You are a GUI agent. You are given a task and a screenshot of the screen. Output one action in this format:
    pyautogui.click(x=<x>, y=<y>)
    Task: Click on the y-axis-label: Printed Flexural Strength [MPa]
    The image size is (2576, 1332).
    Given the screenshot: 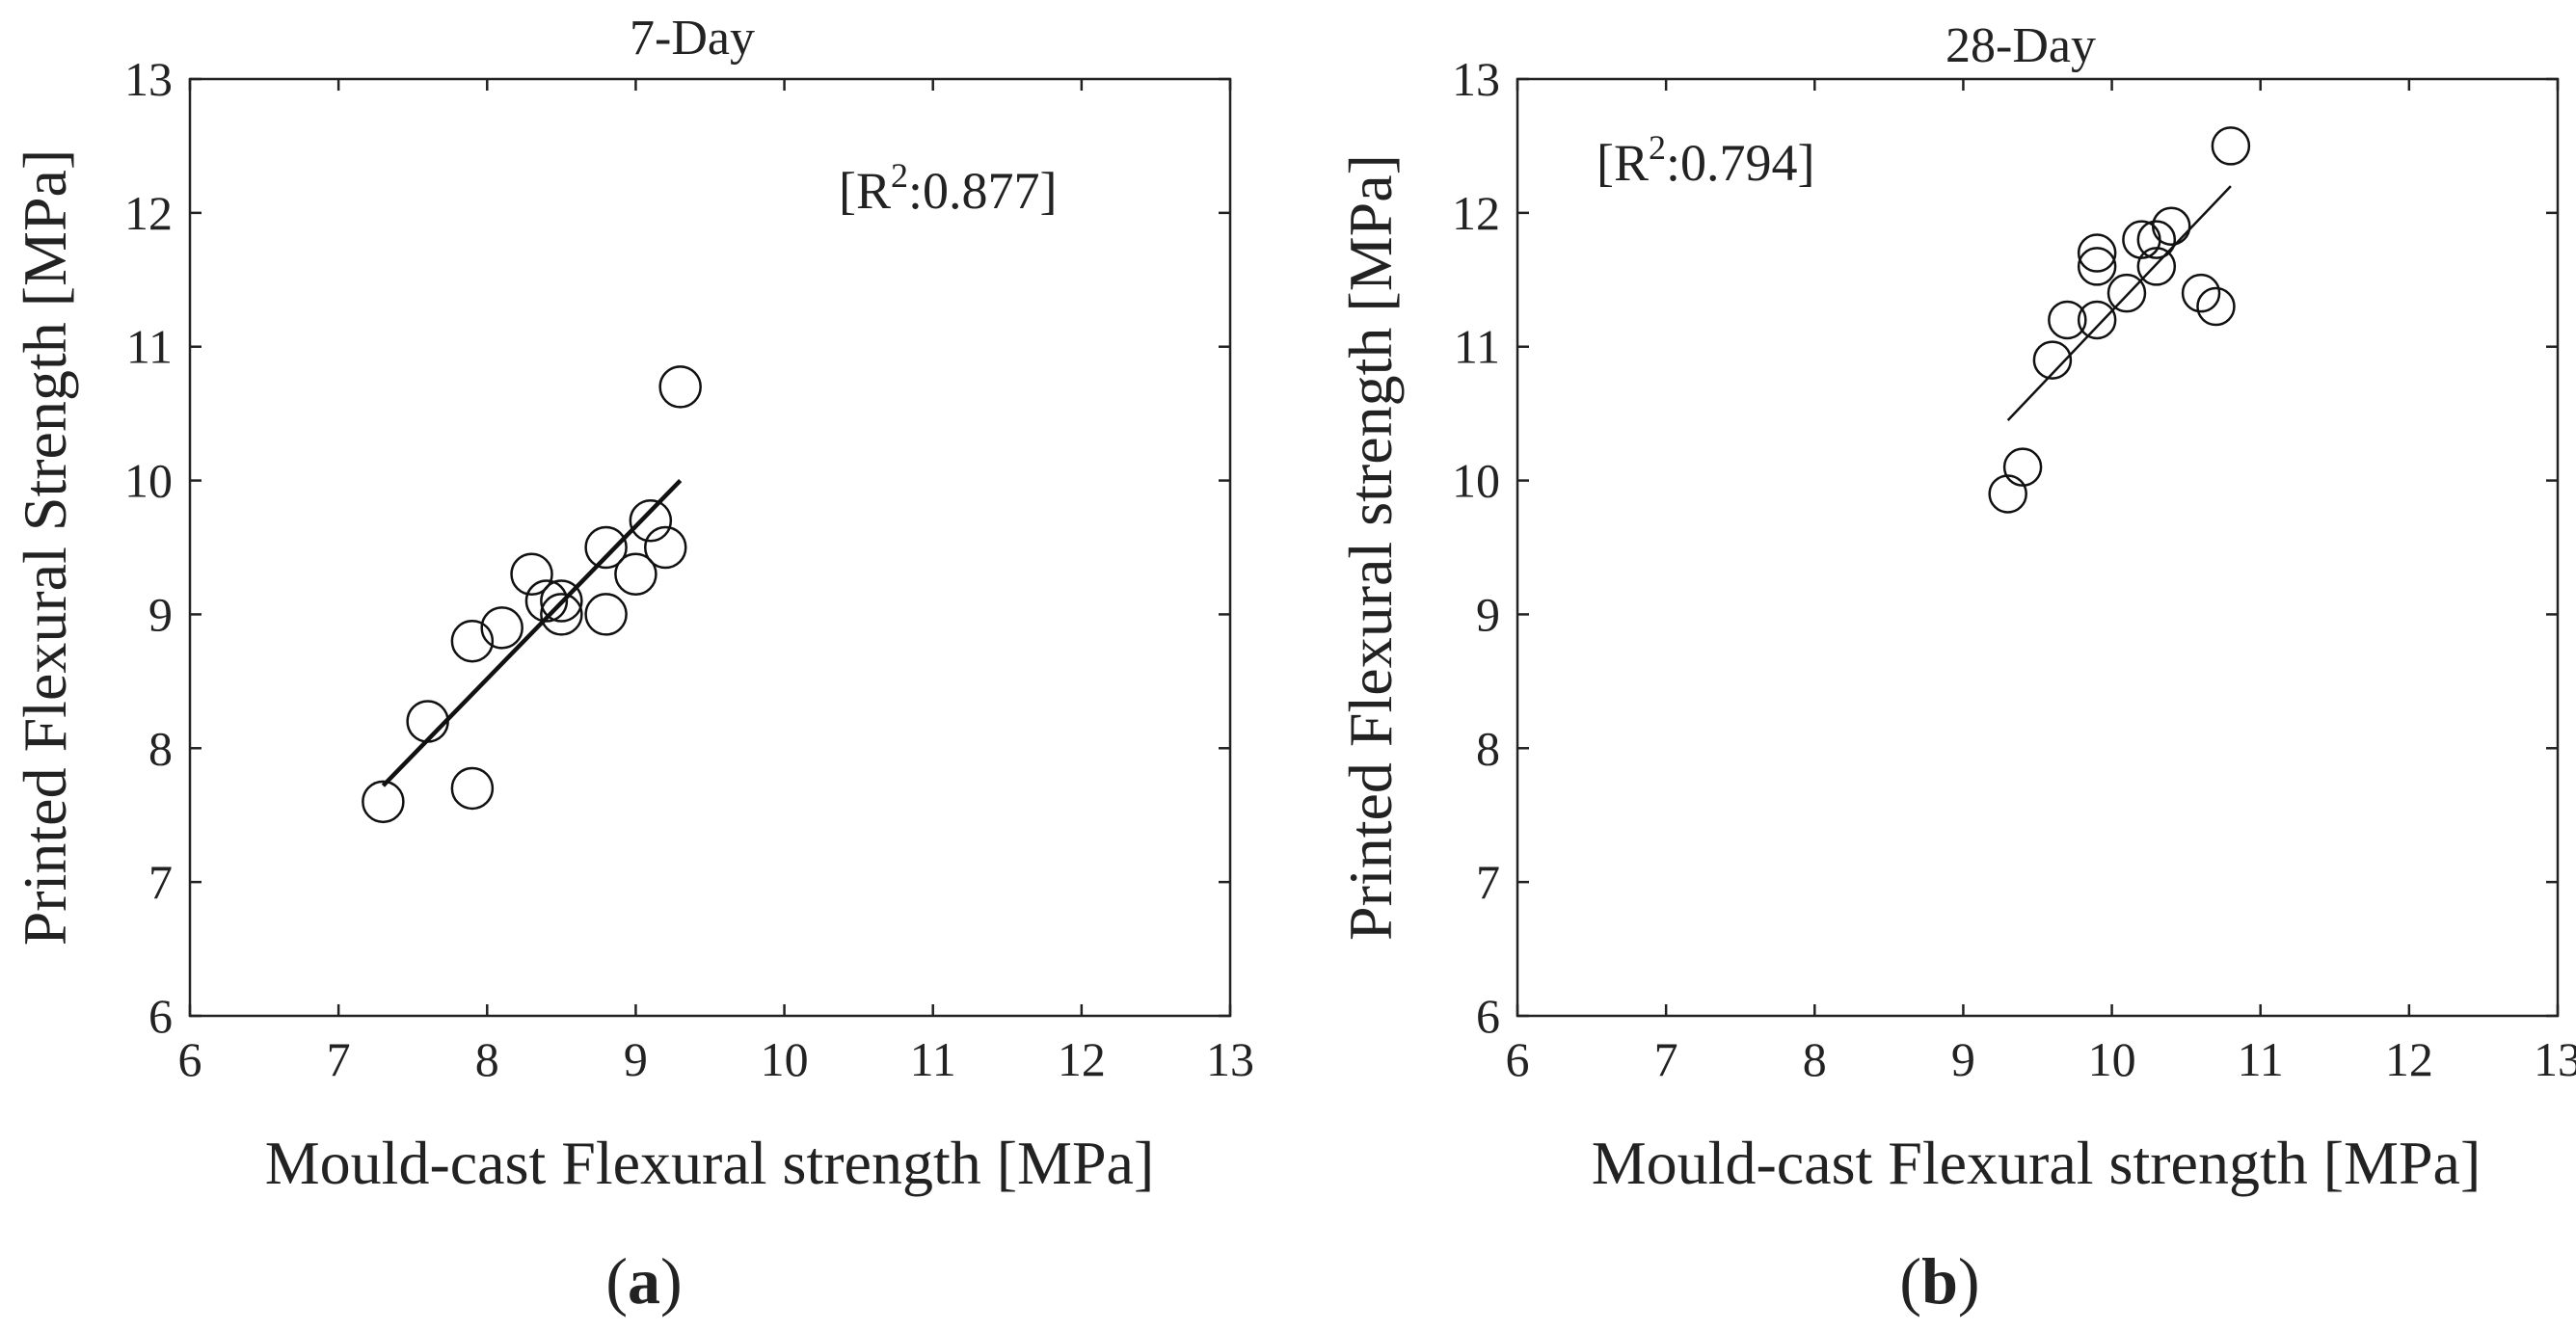 What is the action you would take?
    pyautogui.click(x=45, y=547)
    